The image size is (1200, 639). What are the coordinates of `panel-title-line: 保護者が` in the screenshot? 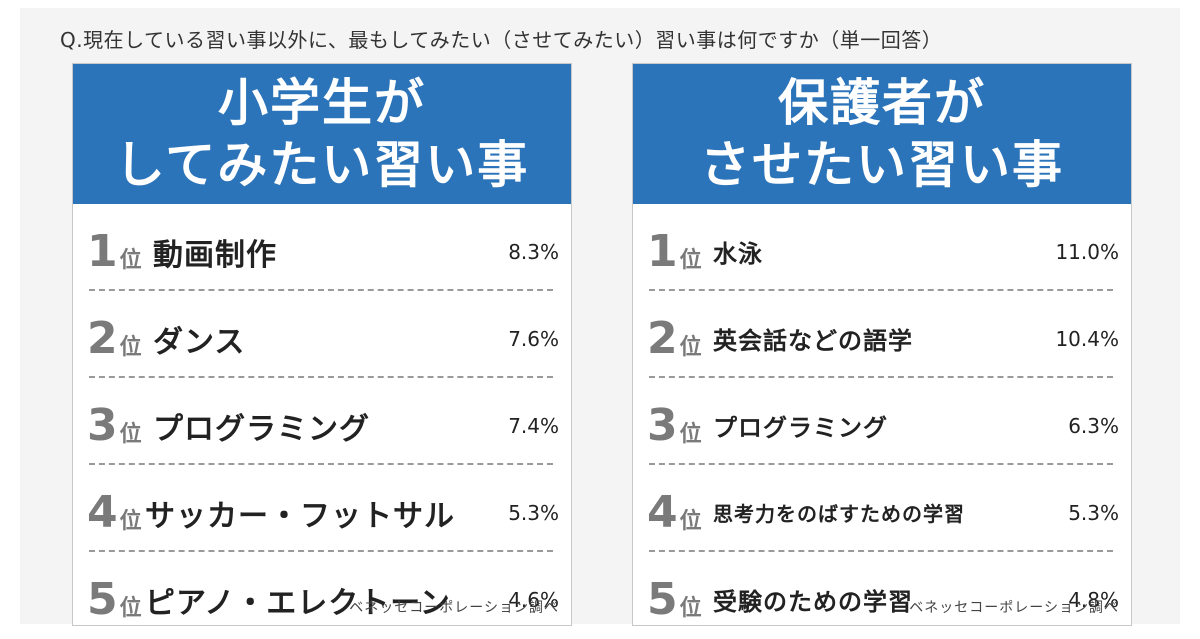 It's located at (882, 103).